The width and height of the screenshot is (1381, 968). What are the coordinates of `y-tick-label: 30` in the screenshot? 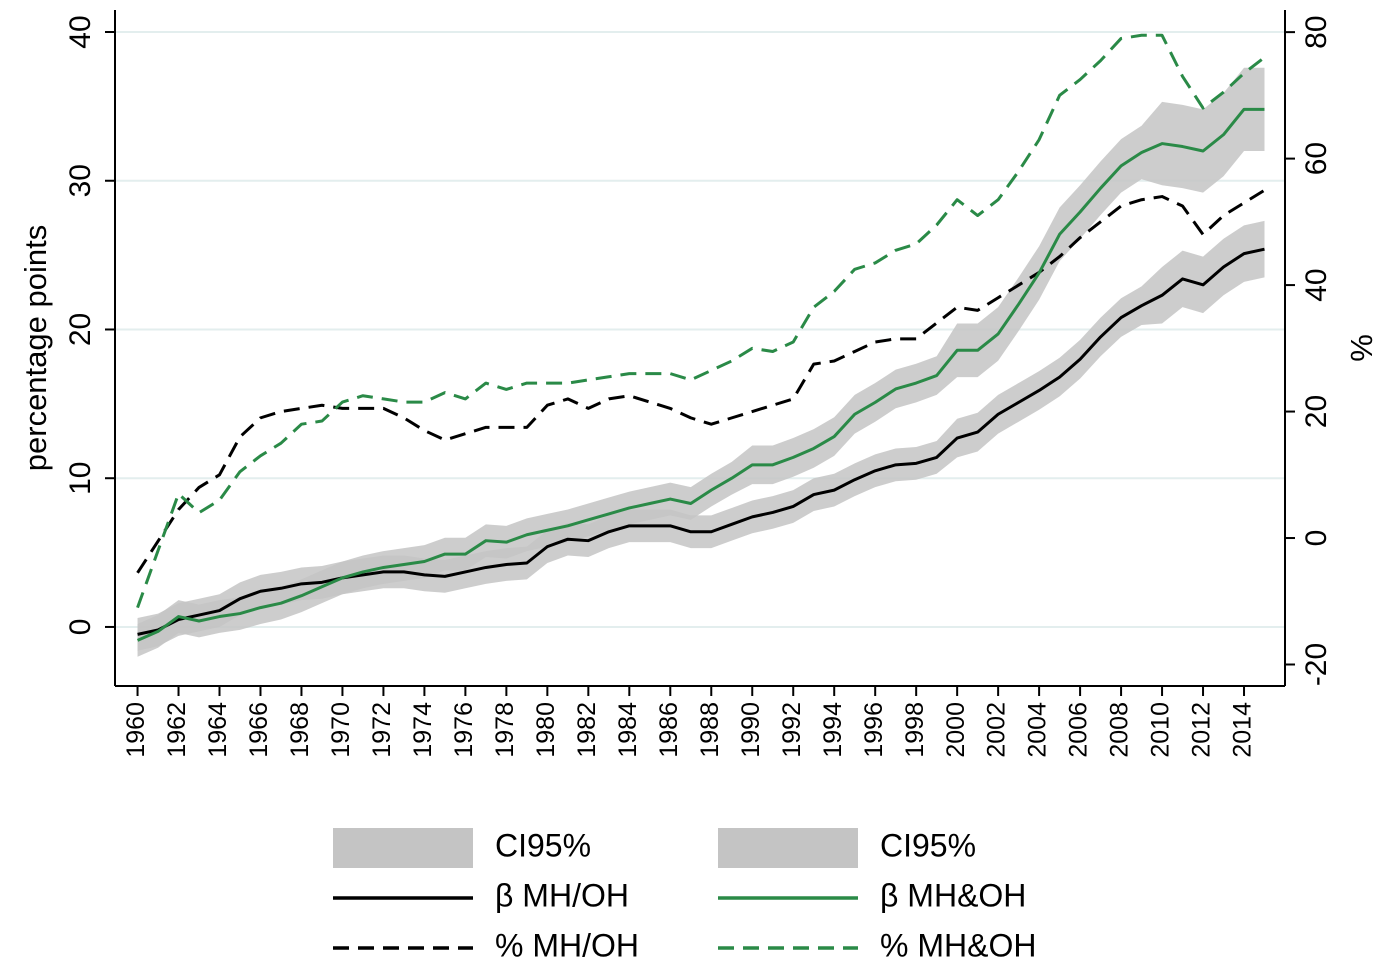 It's located at (80, 180).